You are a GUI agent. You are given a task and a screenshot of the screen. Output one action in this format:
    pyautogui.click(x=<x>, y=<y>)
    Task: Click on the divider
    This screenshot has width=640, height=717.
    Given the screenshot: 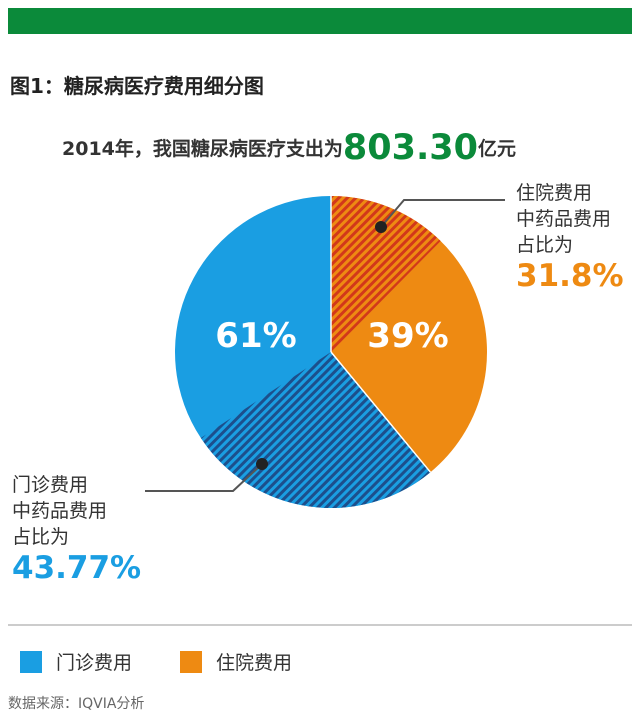 What is the action you would take?
    pyautogui.click(x=320, y=625)
    